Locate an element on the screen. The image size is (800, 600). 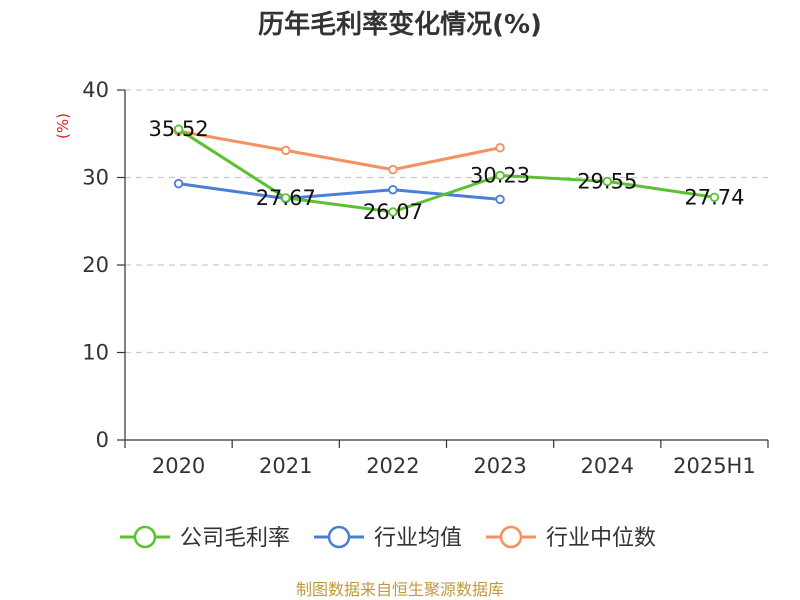
series-lines is located at coordinates (446, 170).